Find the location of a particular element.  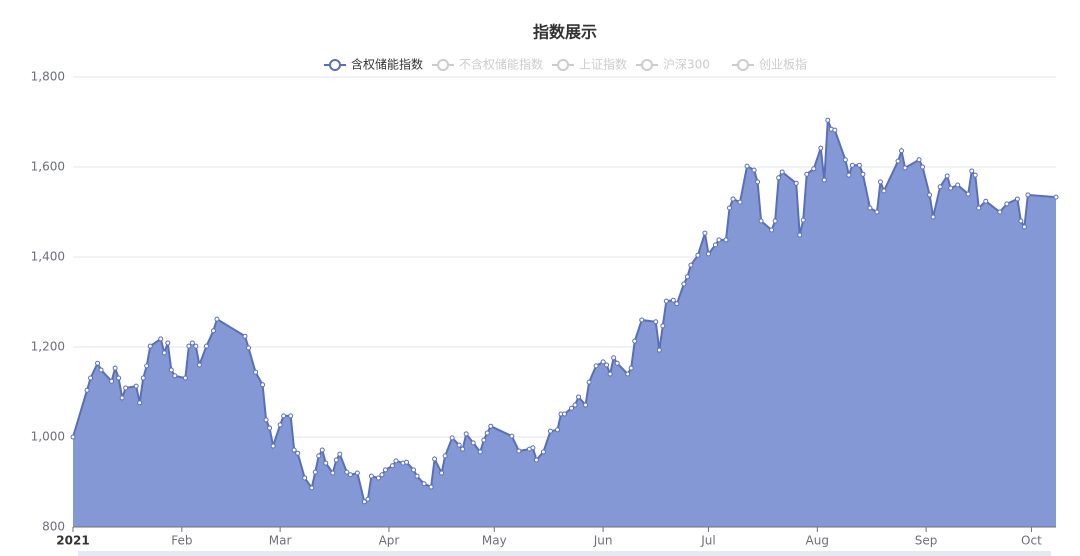

zoom-slider is located at coordinates (564, 553).